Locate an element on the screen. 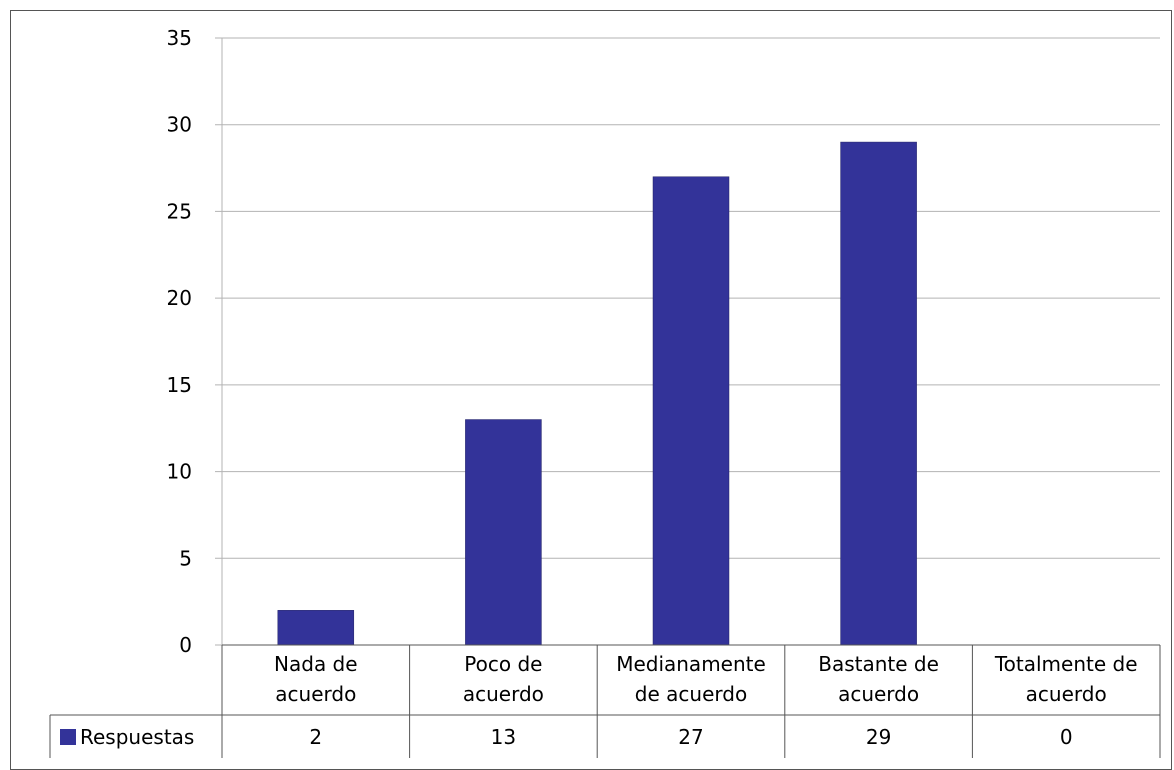  y-tick-label: 15 is located at coordinates (179, 385).